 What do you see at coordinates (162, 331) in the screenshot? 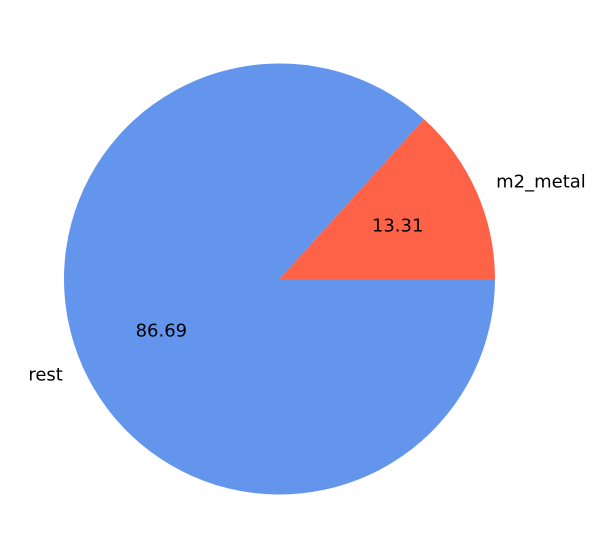
I see `slice-value-rest: 86.69` at bounding box center [162, 331].